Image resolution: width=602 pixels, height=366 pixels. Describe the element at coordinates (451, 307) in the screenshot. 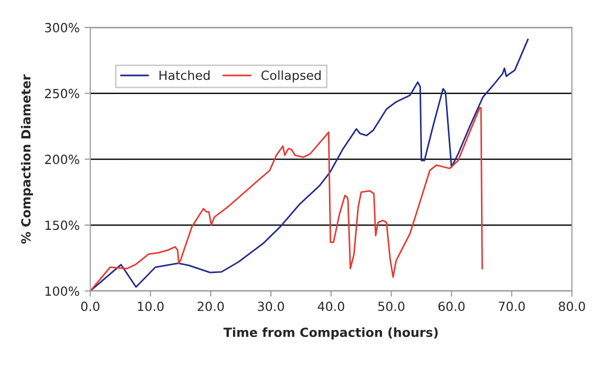

I see `x-tick-label: 60.0` at that location.